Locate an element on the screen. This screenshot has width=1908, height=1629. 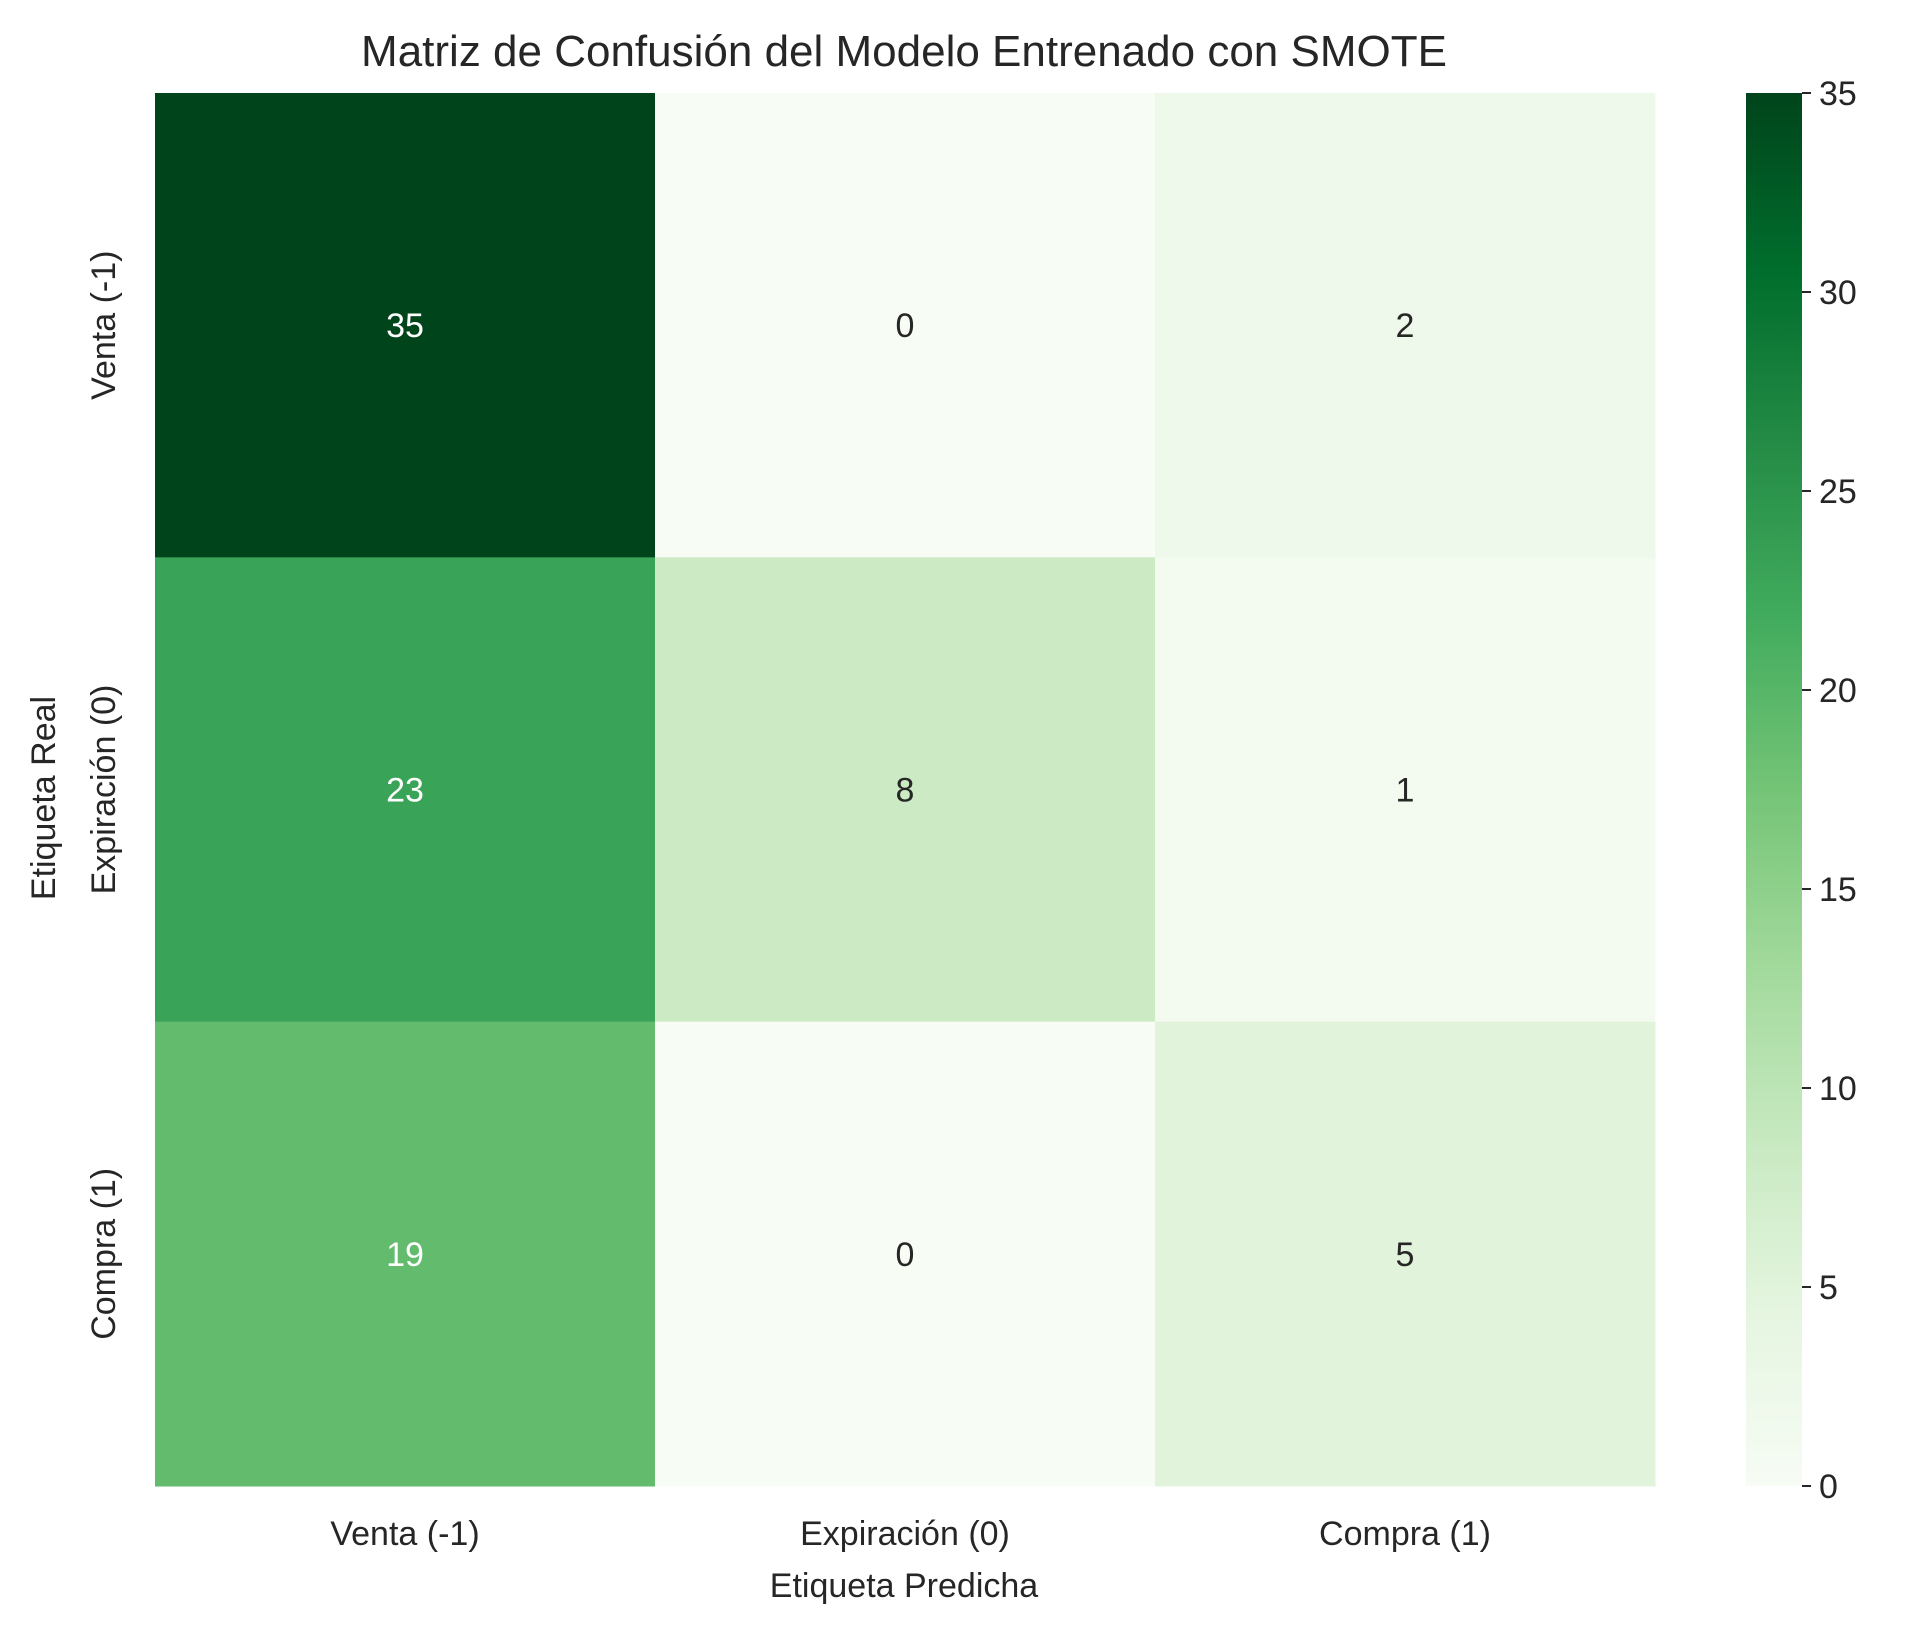
colorbar-tick-label: 30 is located at coordinates (1838, 293).